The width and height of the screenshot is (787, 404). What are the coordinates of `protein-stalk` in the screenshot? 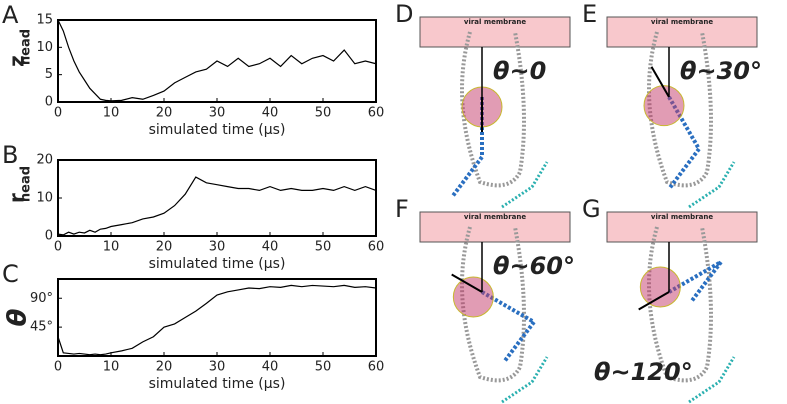 It's located at (493, 109).